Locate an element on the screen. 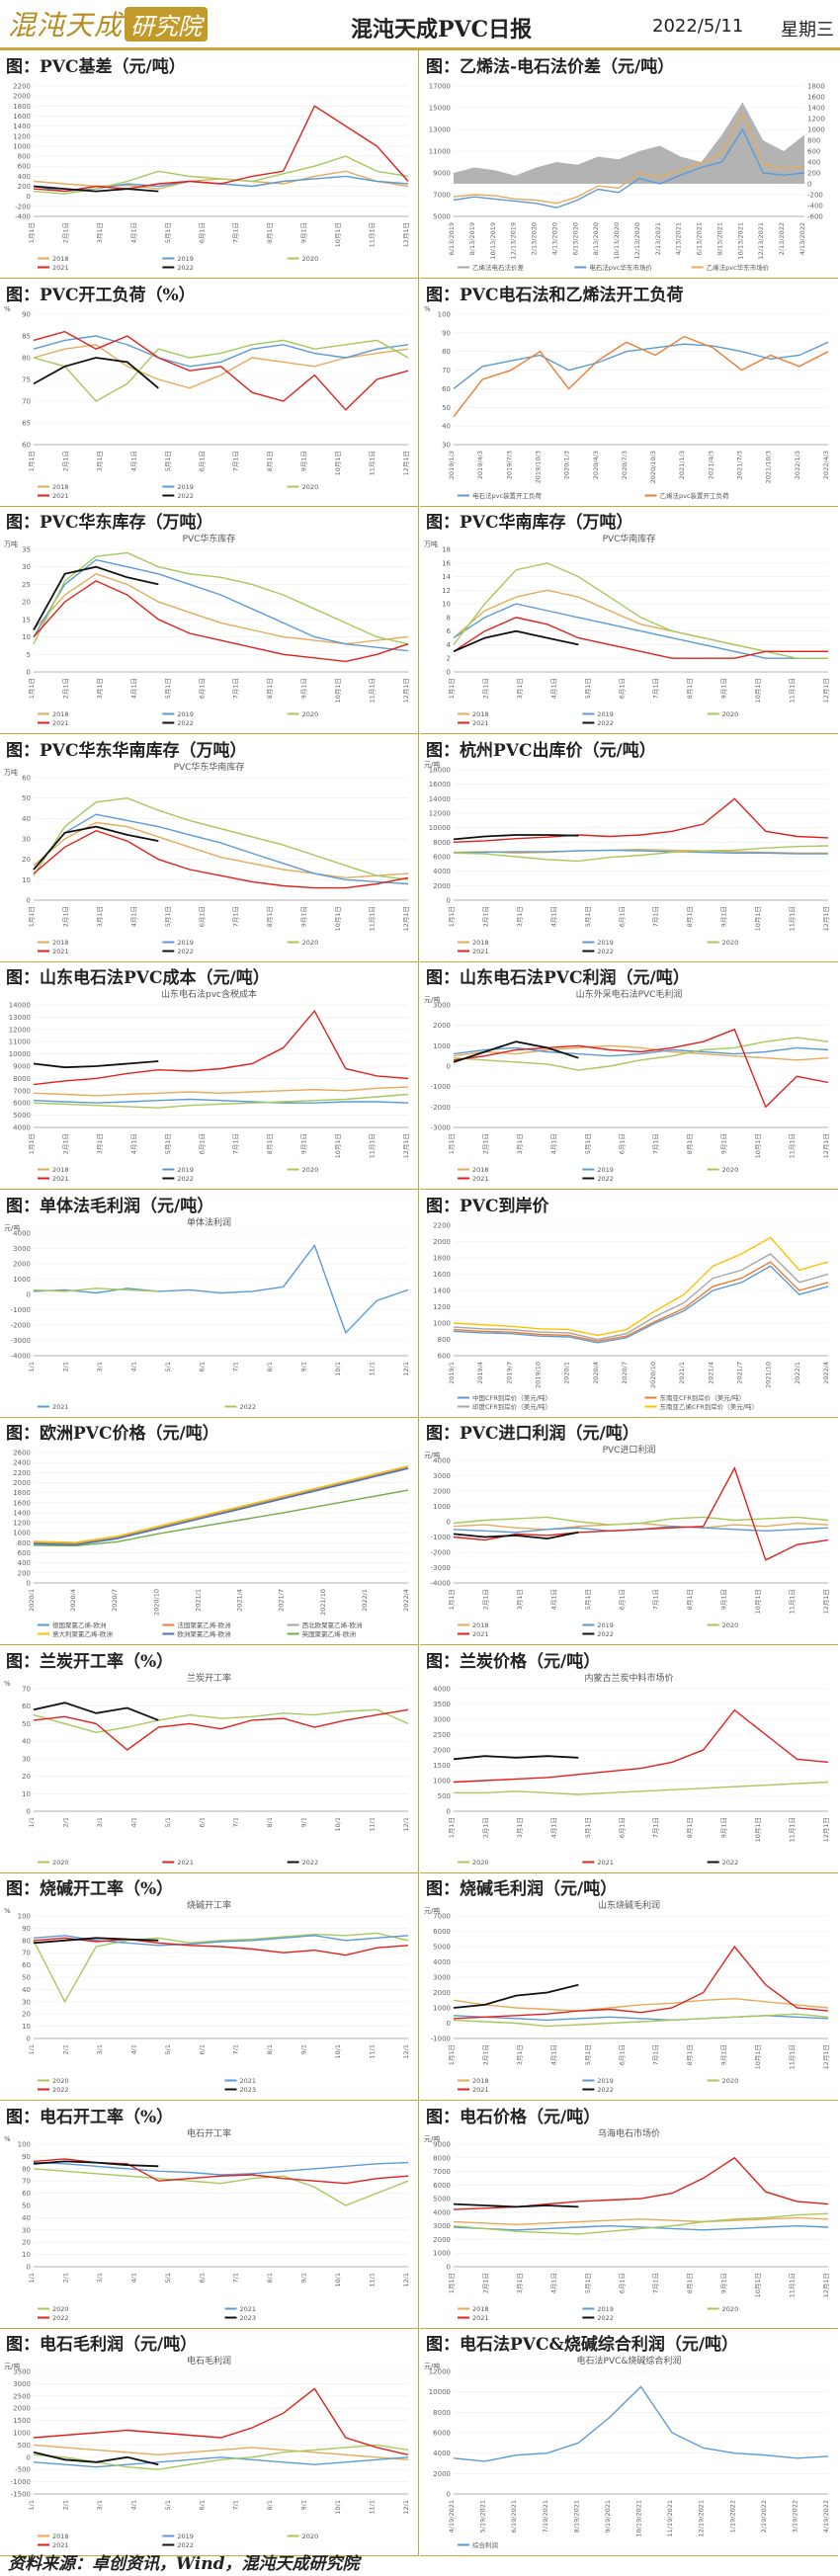  x-tick-label: 10/13/2020 is located at coordinates (617, 240).